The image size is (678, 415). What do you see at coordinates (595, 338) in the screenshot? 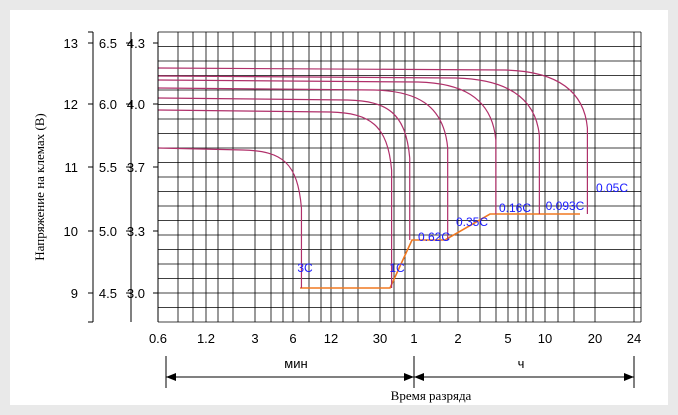
I see `x-tick-label: 20` at bounding box center [595, 338].